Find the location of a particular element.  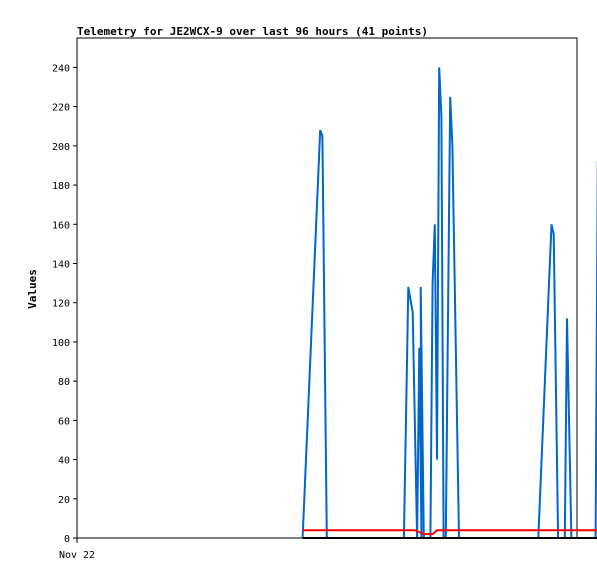

y-tick-label: 40 is located at coordinates (64, 461).